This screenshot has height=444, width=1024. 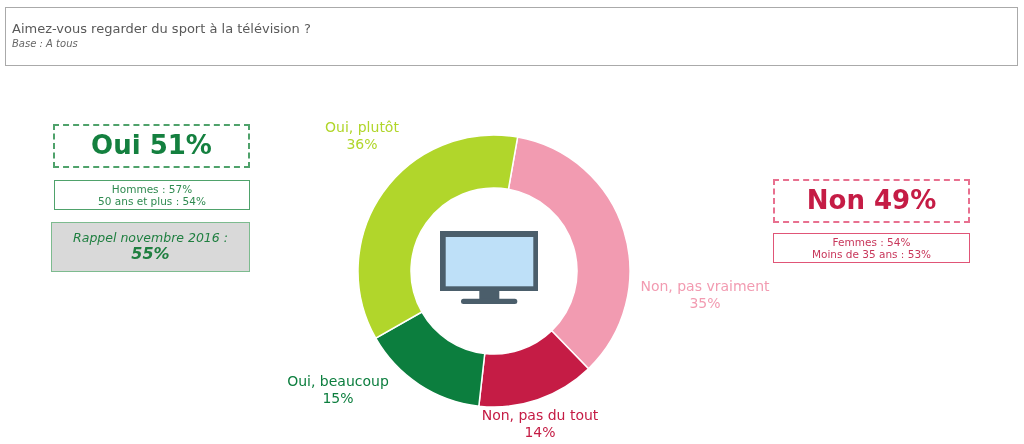 What do you see at coordinates (871, 241) in the screenshot?
I see `text: Femmes : 54%` at bounding box center [871, 241].